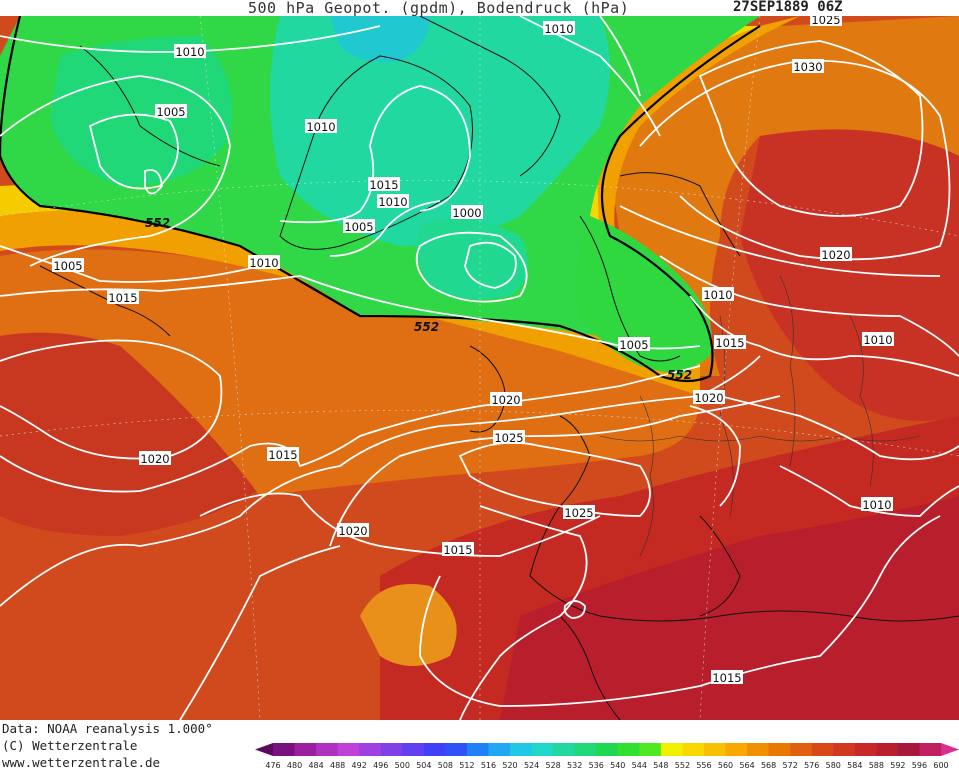  I want to click on data-source: Data: NOAA reanalysis 1.000°, so click(107, 728).